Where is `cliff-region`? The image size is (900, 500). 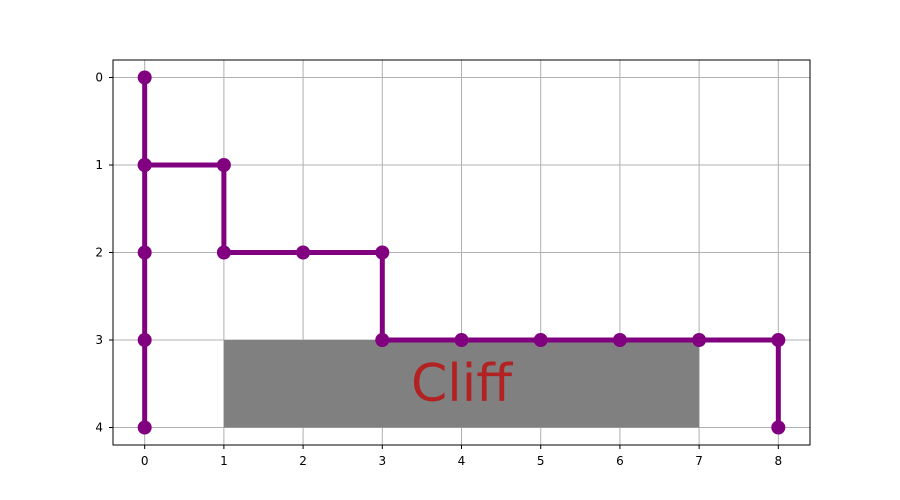
cliff-region is located at coordinates (461, 384).